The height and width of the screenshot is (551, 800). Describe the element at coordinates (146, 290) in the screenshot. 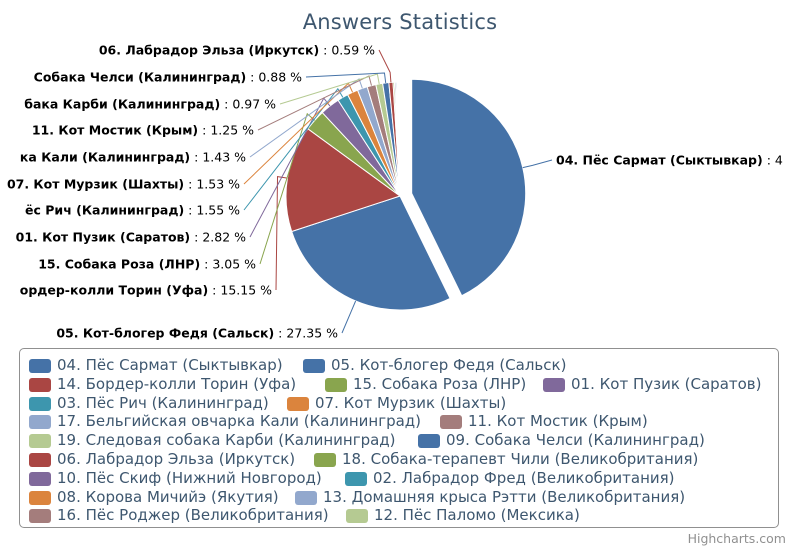

I see `slice-label: ордер-колли Торин (Уфа) : 15.15 %` at that location.